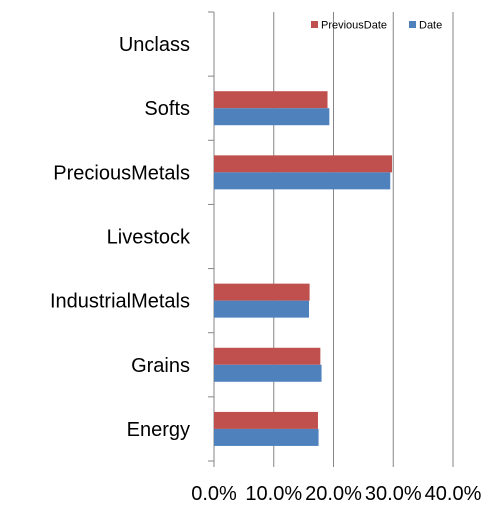 This screenshot has width=492, height=523. What do you see at coordinates (430, 26) in the screenshot?
I see `legend-label-date: Date` at bounding box center [430, 26].